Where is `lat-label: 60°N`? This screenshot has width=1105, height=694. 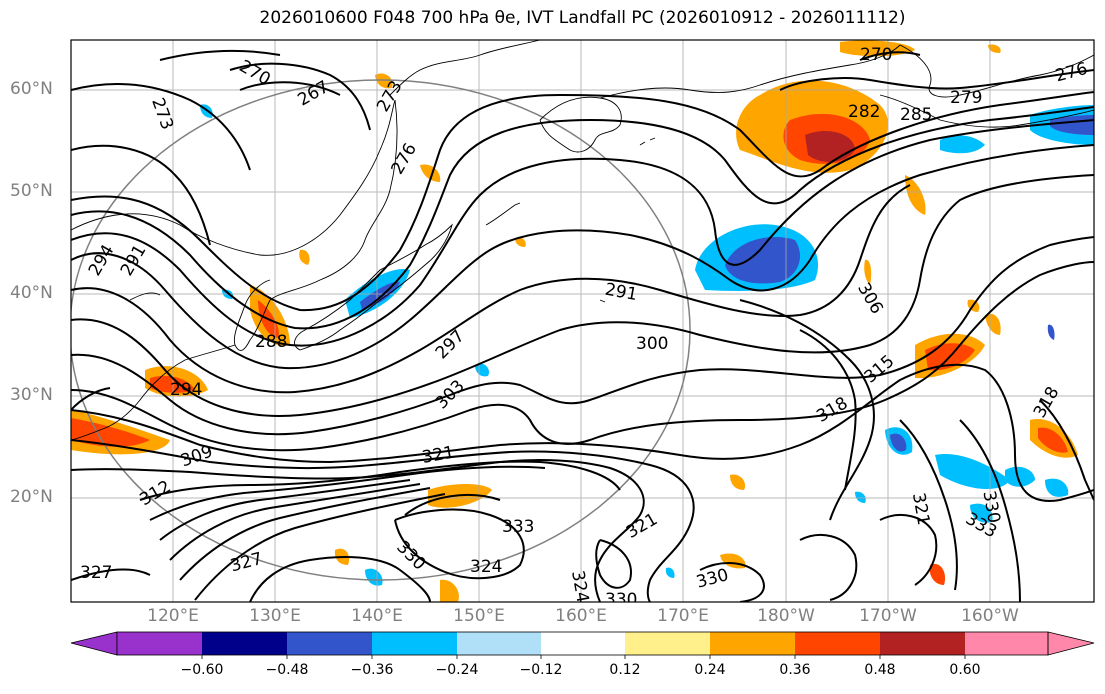
lat-label: 60°N is located at coordinates (31, 89).